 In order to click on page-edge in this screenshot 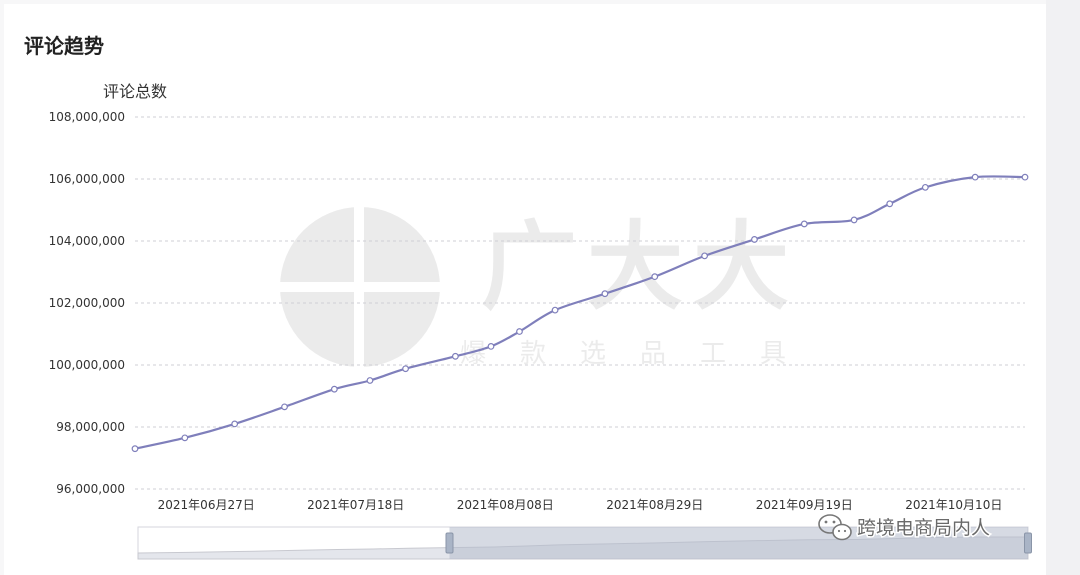, I will do `click(1063, 287)`.